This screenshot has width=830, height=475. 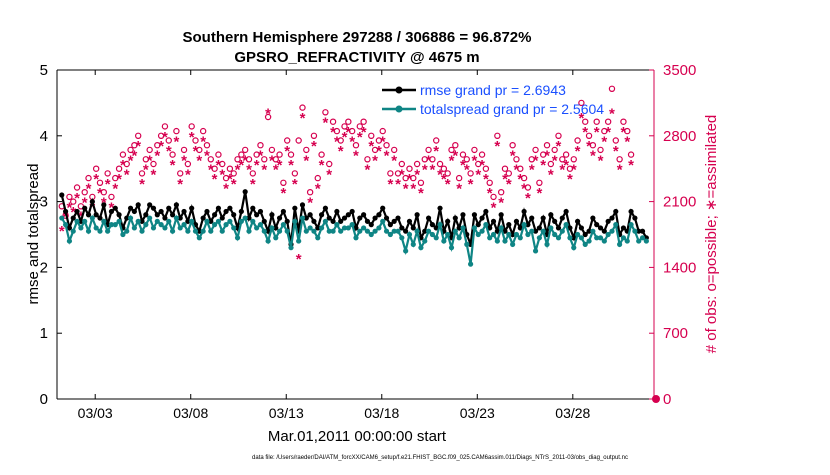 What do you see at coordinates (679, 70) in the screenshot?
I see `right-y-tick-label: 3500` at bounding box center [679, 70].